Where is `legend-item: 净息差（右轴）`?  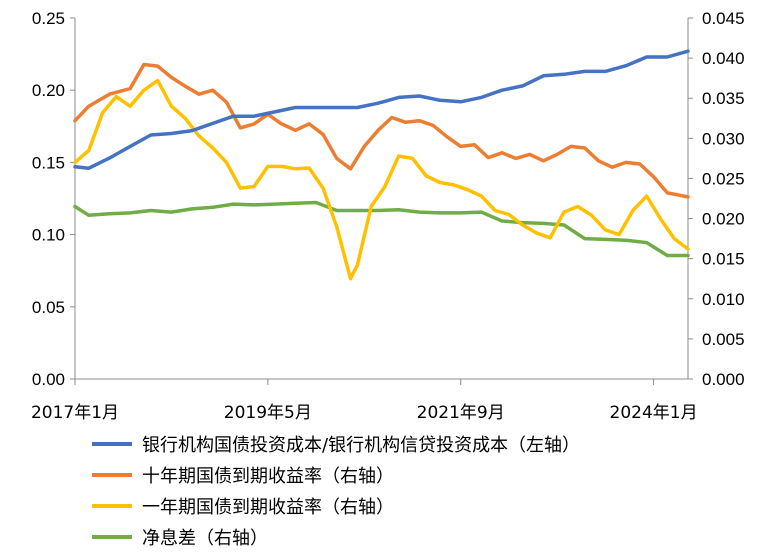 legend-item: 净息差（右轴） is located at coordinates (336, 536).